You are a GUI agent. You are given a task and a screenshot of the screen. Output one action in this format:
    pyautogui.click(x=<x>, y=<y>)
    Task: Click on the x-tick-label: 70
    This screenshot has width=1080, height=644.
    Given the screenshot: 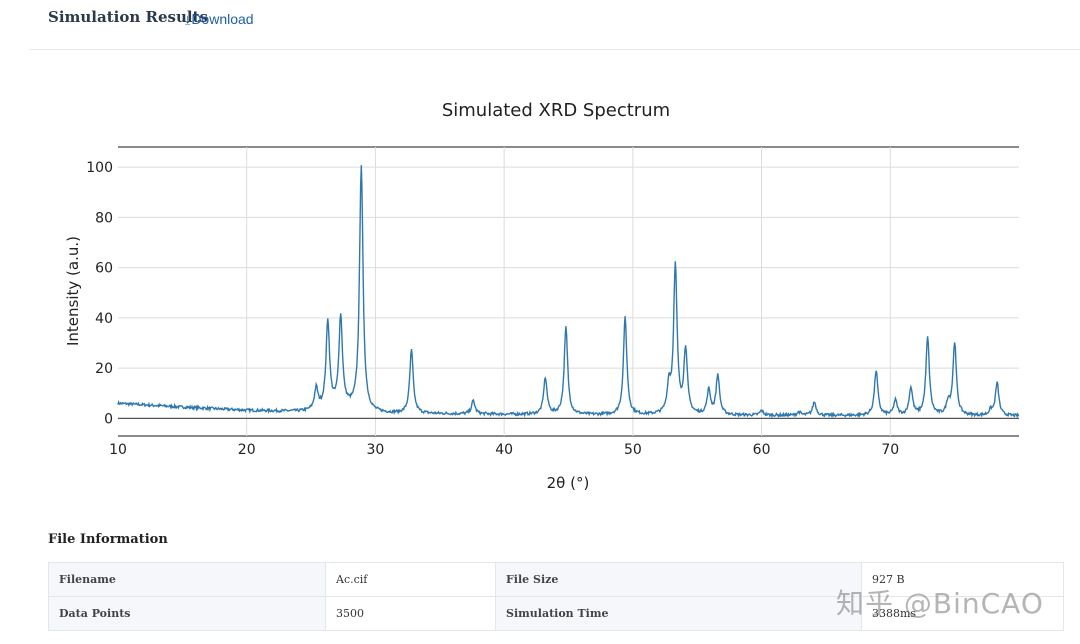 What is the action you would take?
    pyautogui.click(x=890, y=450)
    